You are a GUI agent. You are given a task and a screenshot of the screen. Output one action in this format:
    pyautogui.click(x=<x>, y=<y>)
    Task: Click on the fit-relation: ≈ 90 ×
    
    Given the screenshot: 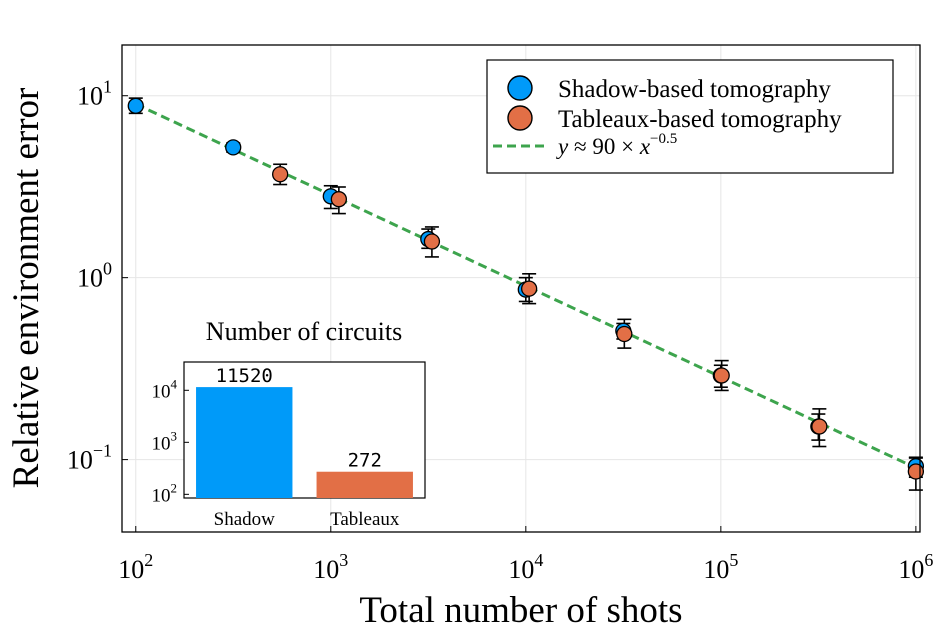 What is the action you would take?
    pyautogui.click(x=604, y=146)
    